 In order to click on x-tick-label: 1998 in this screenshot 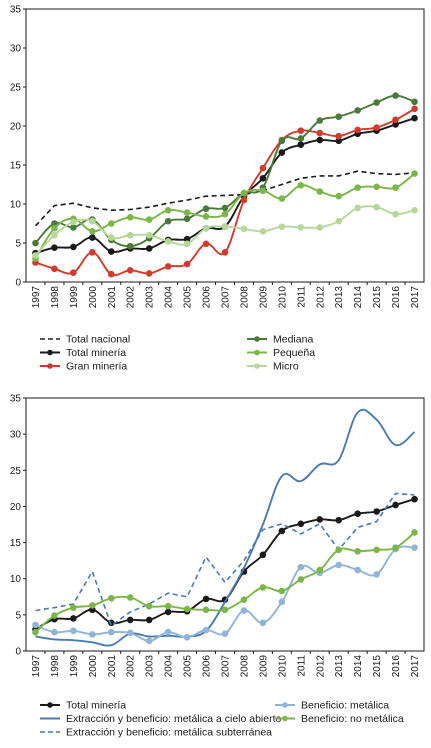, I will do `click(55, 297)`.